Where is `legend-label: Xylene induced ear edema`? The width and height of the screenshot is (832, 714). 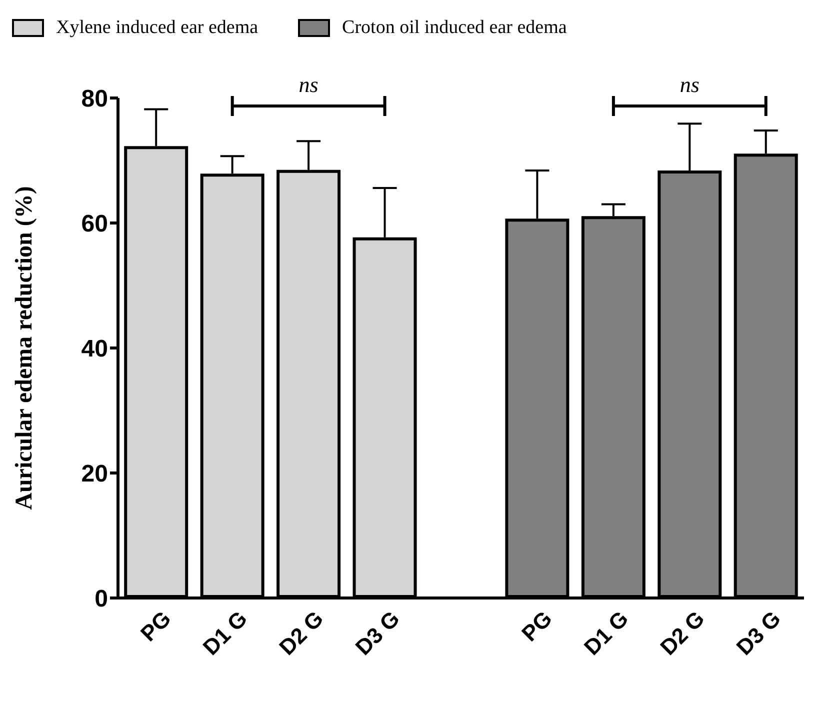
legend-label: Xylene induced ear edema is located at coordinates (157, 28).